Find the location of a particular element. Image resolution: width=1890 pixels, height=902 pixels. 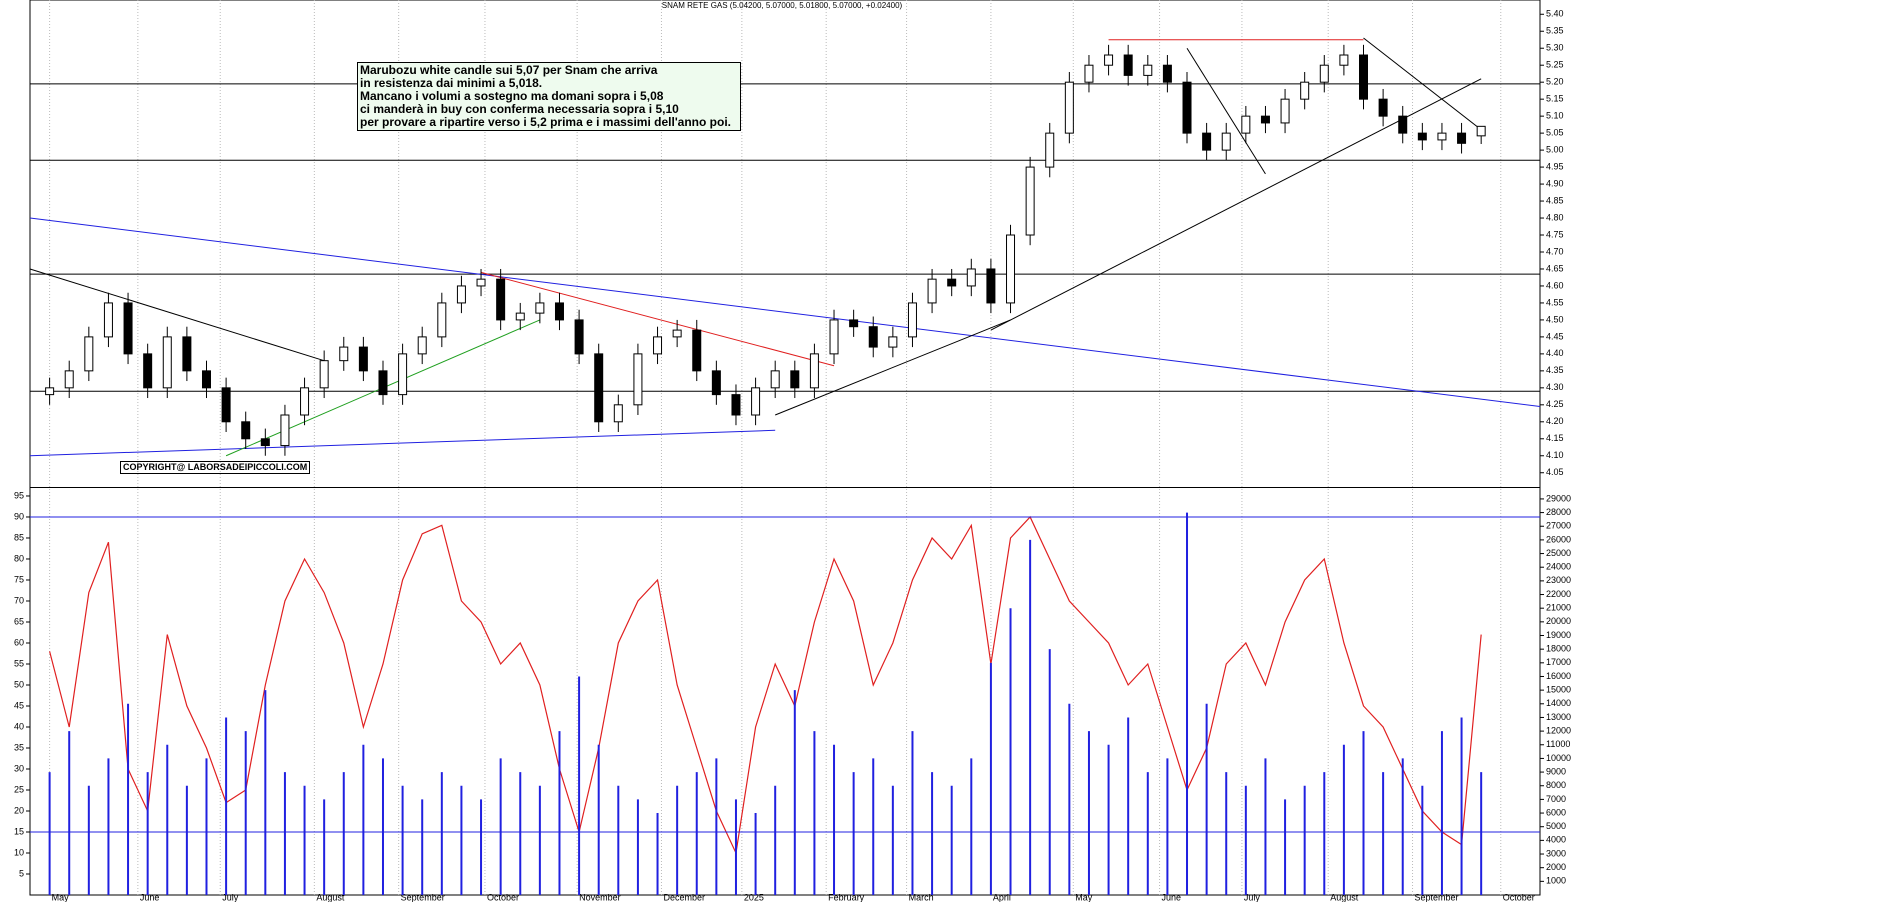

y-tick-label: 4.95 is located at coordinates (1555, 166).